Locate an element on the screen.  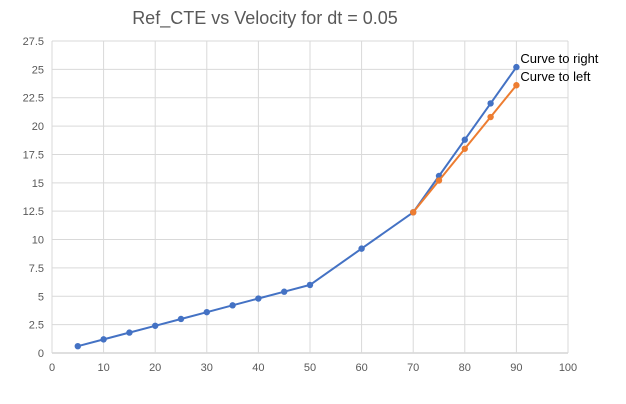
x-tick-label: 90 is located at coordinates (516, 368).